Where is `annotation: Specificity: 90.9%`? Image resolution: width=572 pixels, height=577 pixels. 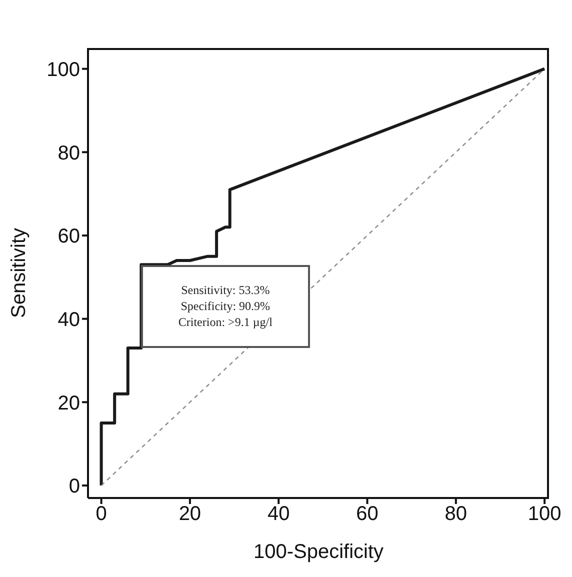 annotation: Specificity: 90.9% is located at coordinates (225, 306).